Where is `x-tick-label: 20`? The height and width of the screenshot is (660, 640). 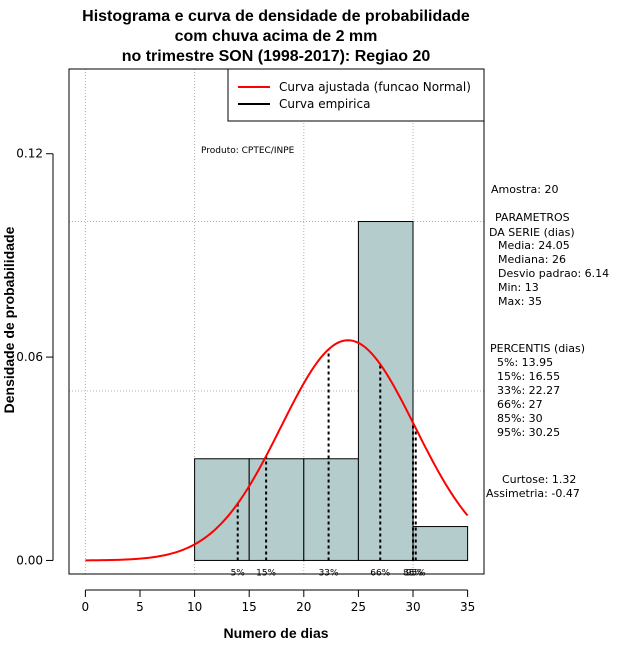
x-tick-label: 20 is located at coordinates (303, 607).